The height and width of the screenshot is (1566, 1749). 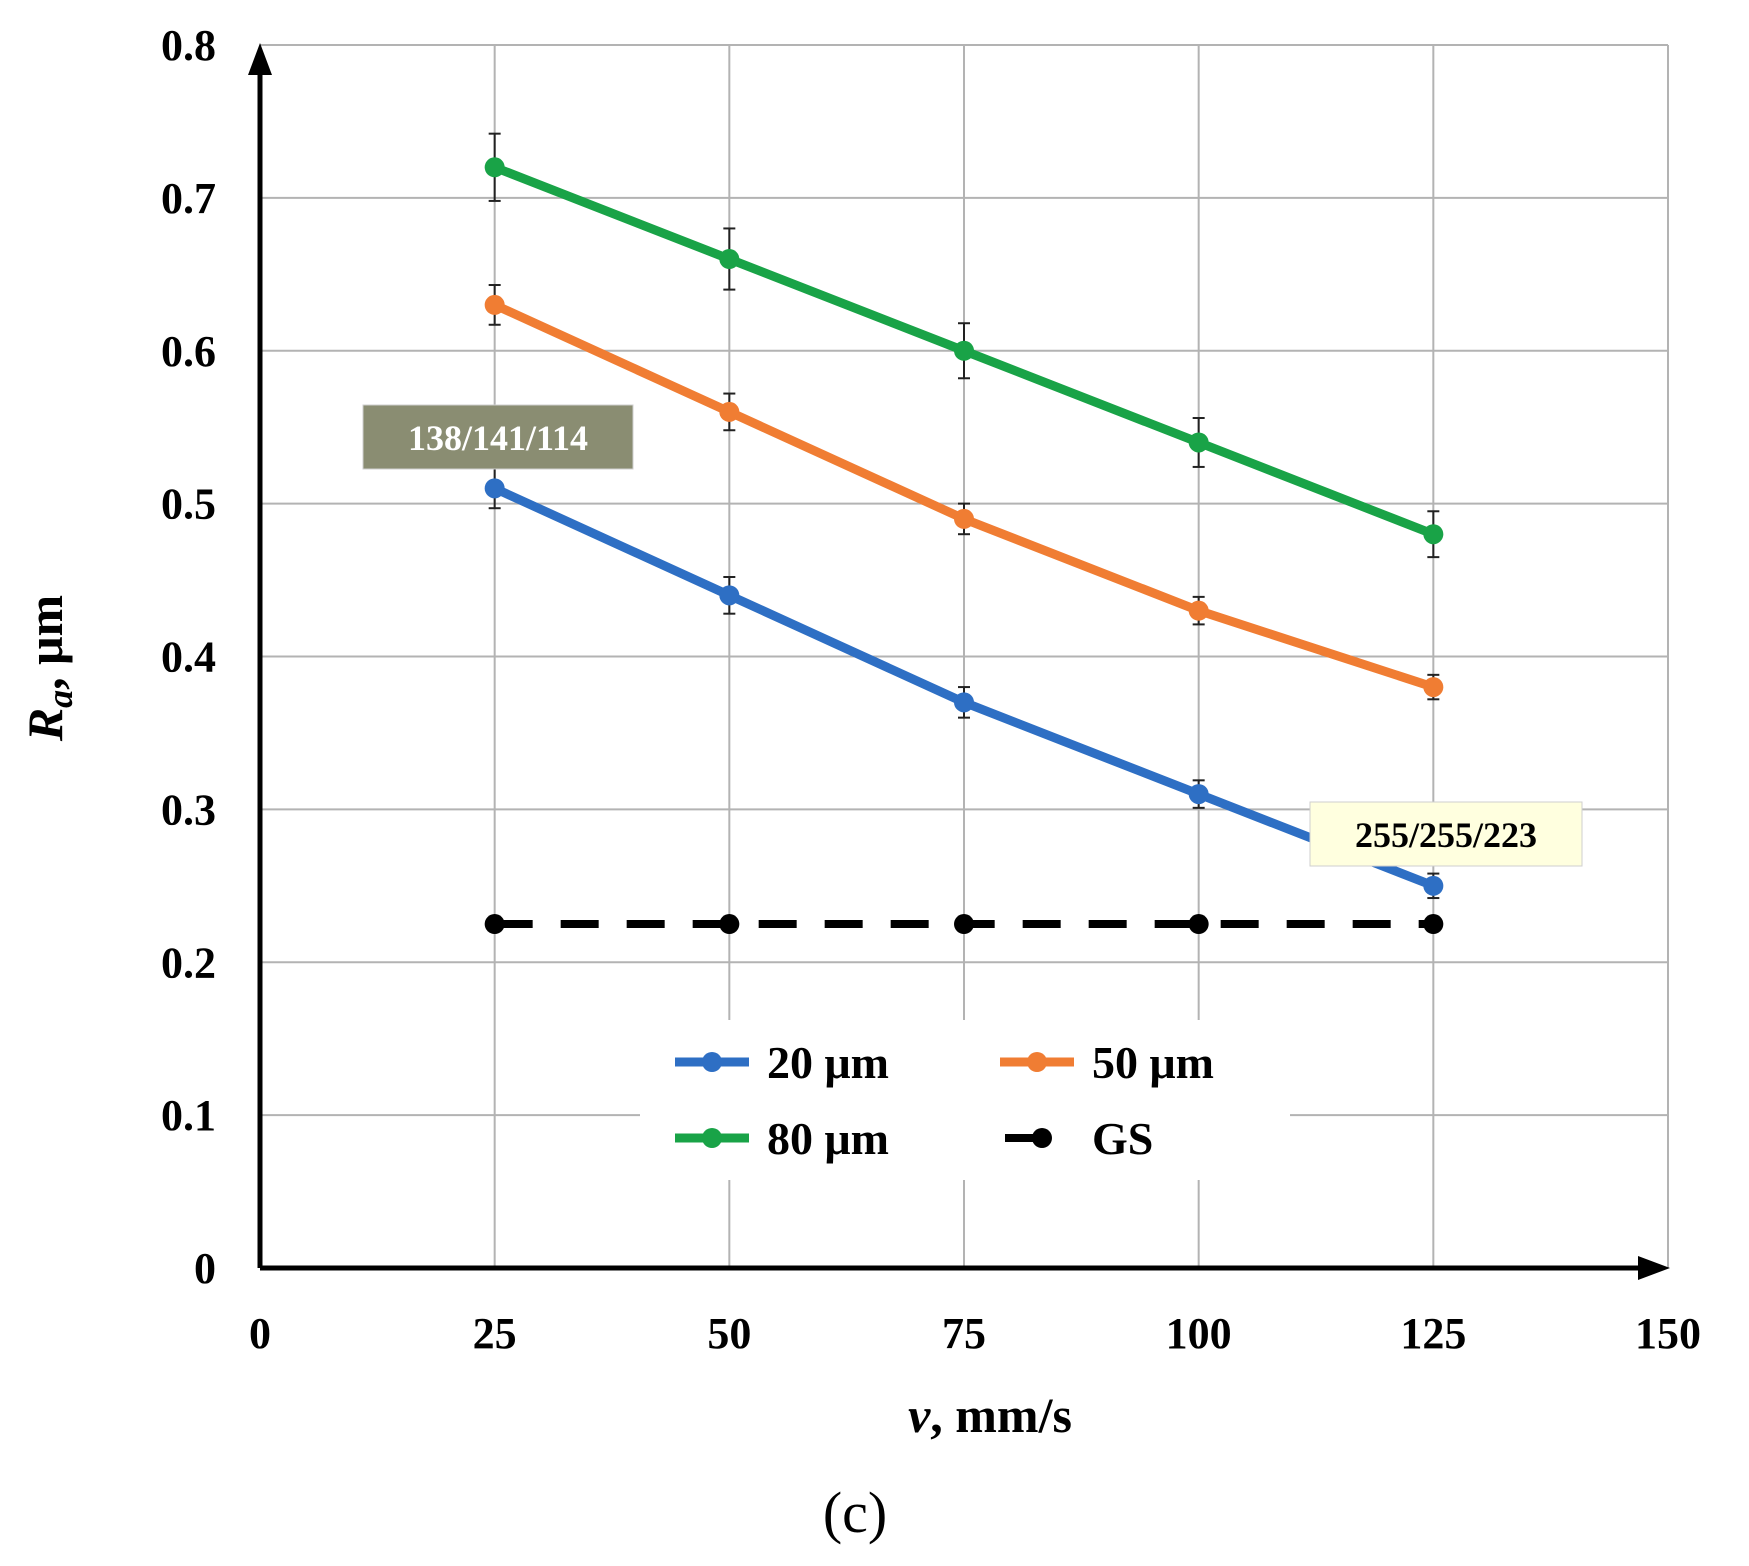 I want to click on legend-item: 80 μm, so click(x=782, y=1138).